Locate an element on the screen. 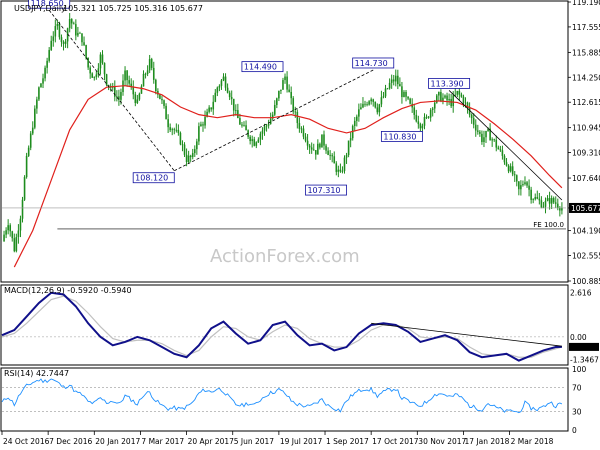 The width and height of the screenshot is (600, 450). annotation-108.120: 108.120 is located at coordinates (153, 178).